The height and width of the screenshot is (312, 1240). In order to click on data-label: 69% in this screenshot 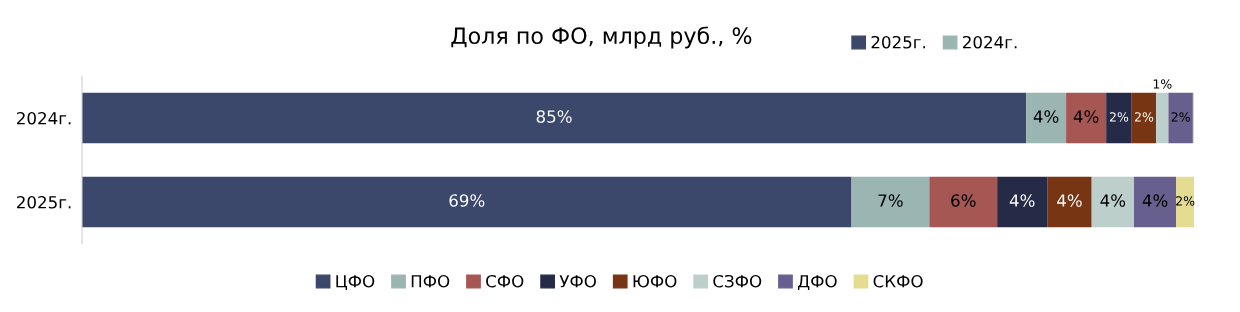, I will do `click(467, 200)`.